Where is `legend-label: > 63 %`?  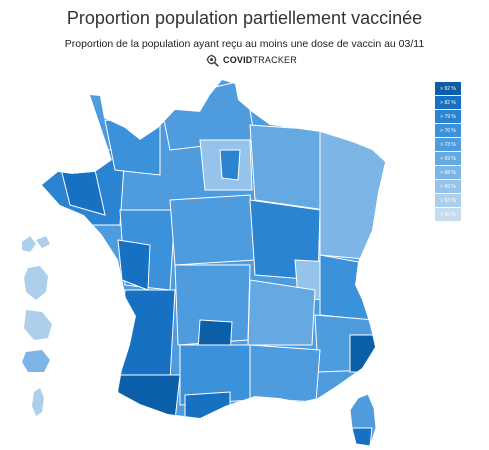
legend-label: > 63 % is located at coordinates (448, 200).